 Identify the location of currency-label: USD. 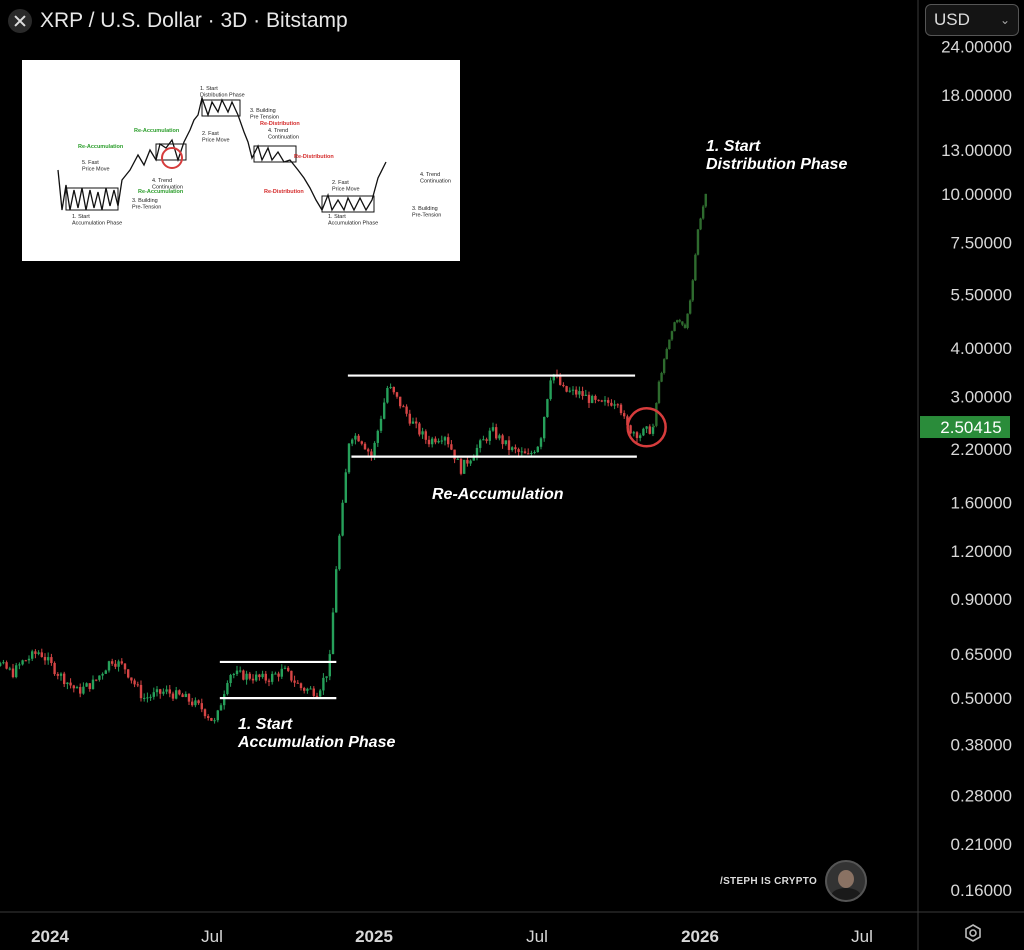
(952, 19).